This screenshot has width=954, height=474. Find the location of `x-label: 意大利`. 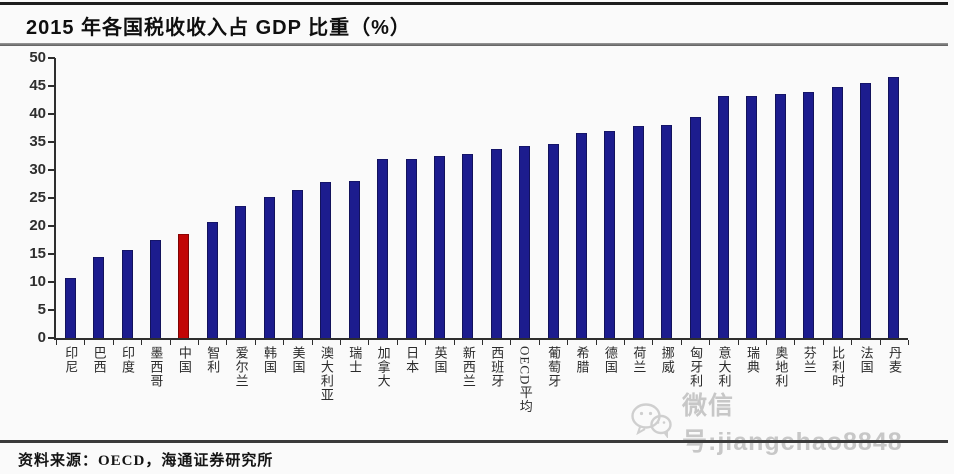

x-label: 意大利 is located at coordinates (724, 367).